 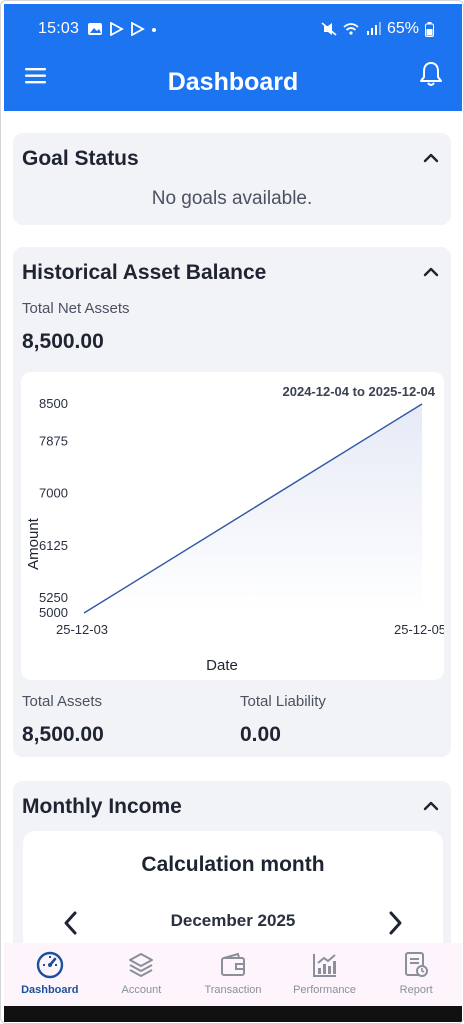 I want to click on calculation-month-title: Calculation month, so click(x=233, y=864).